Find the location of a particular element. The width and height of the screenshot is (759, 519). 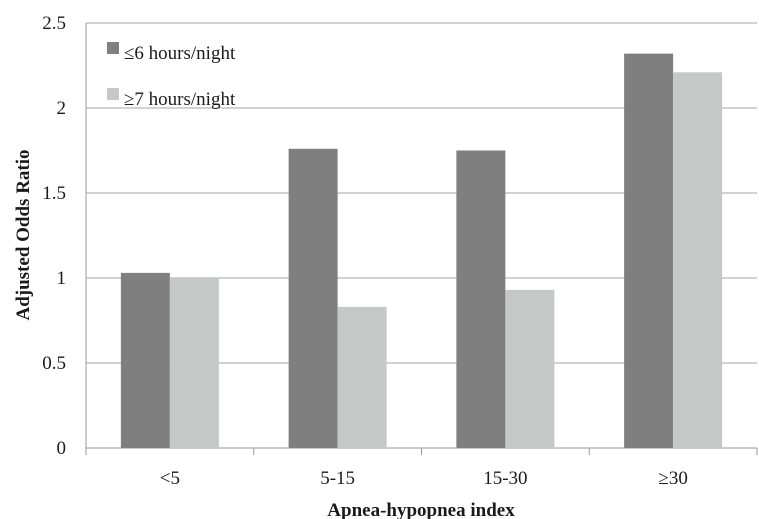

x-tick-label: ≥30 is located at coordinates (672, 478).